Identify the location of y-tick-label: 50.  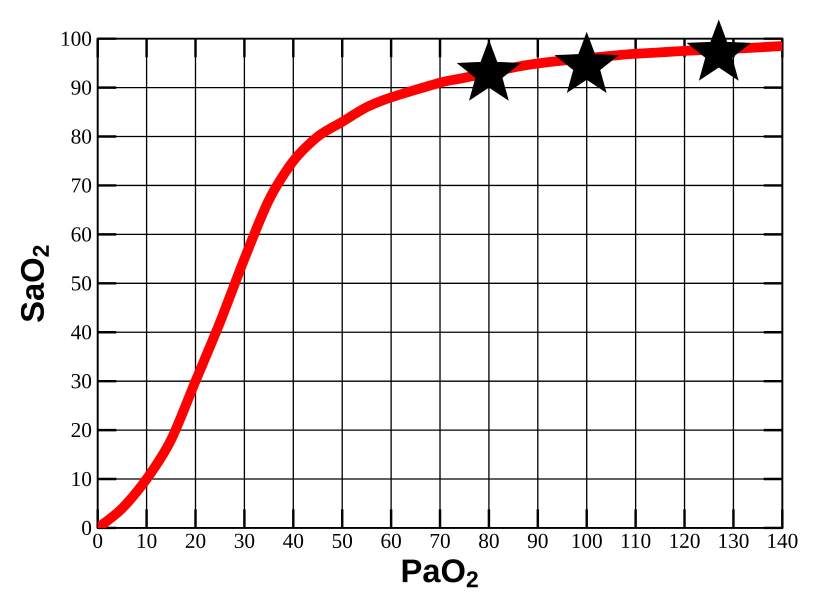
(82, 283).